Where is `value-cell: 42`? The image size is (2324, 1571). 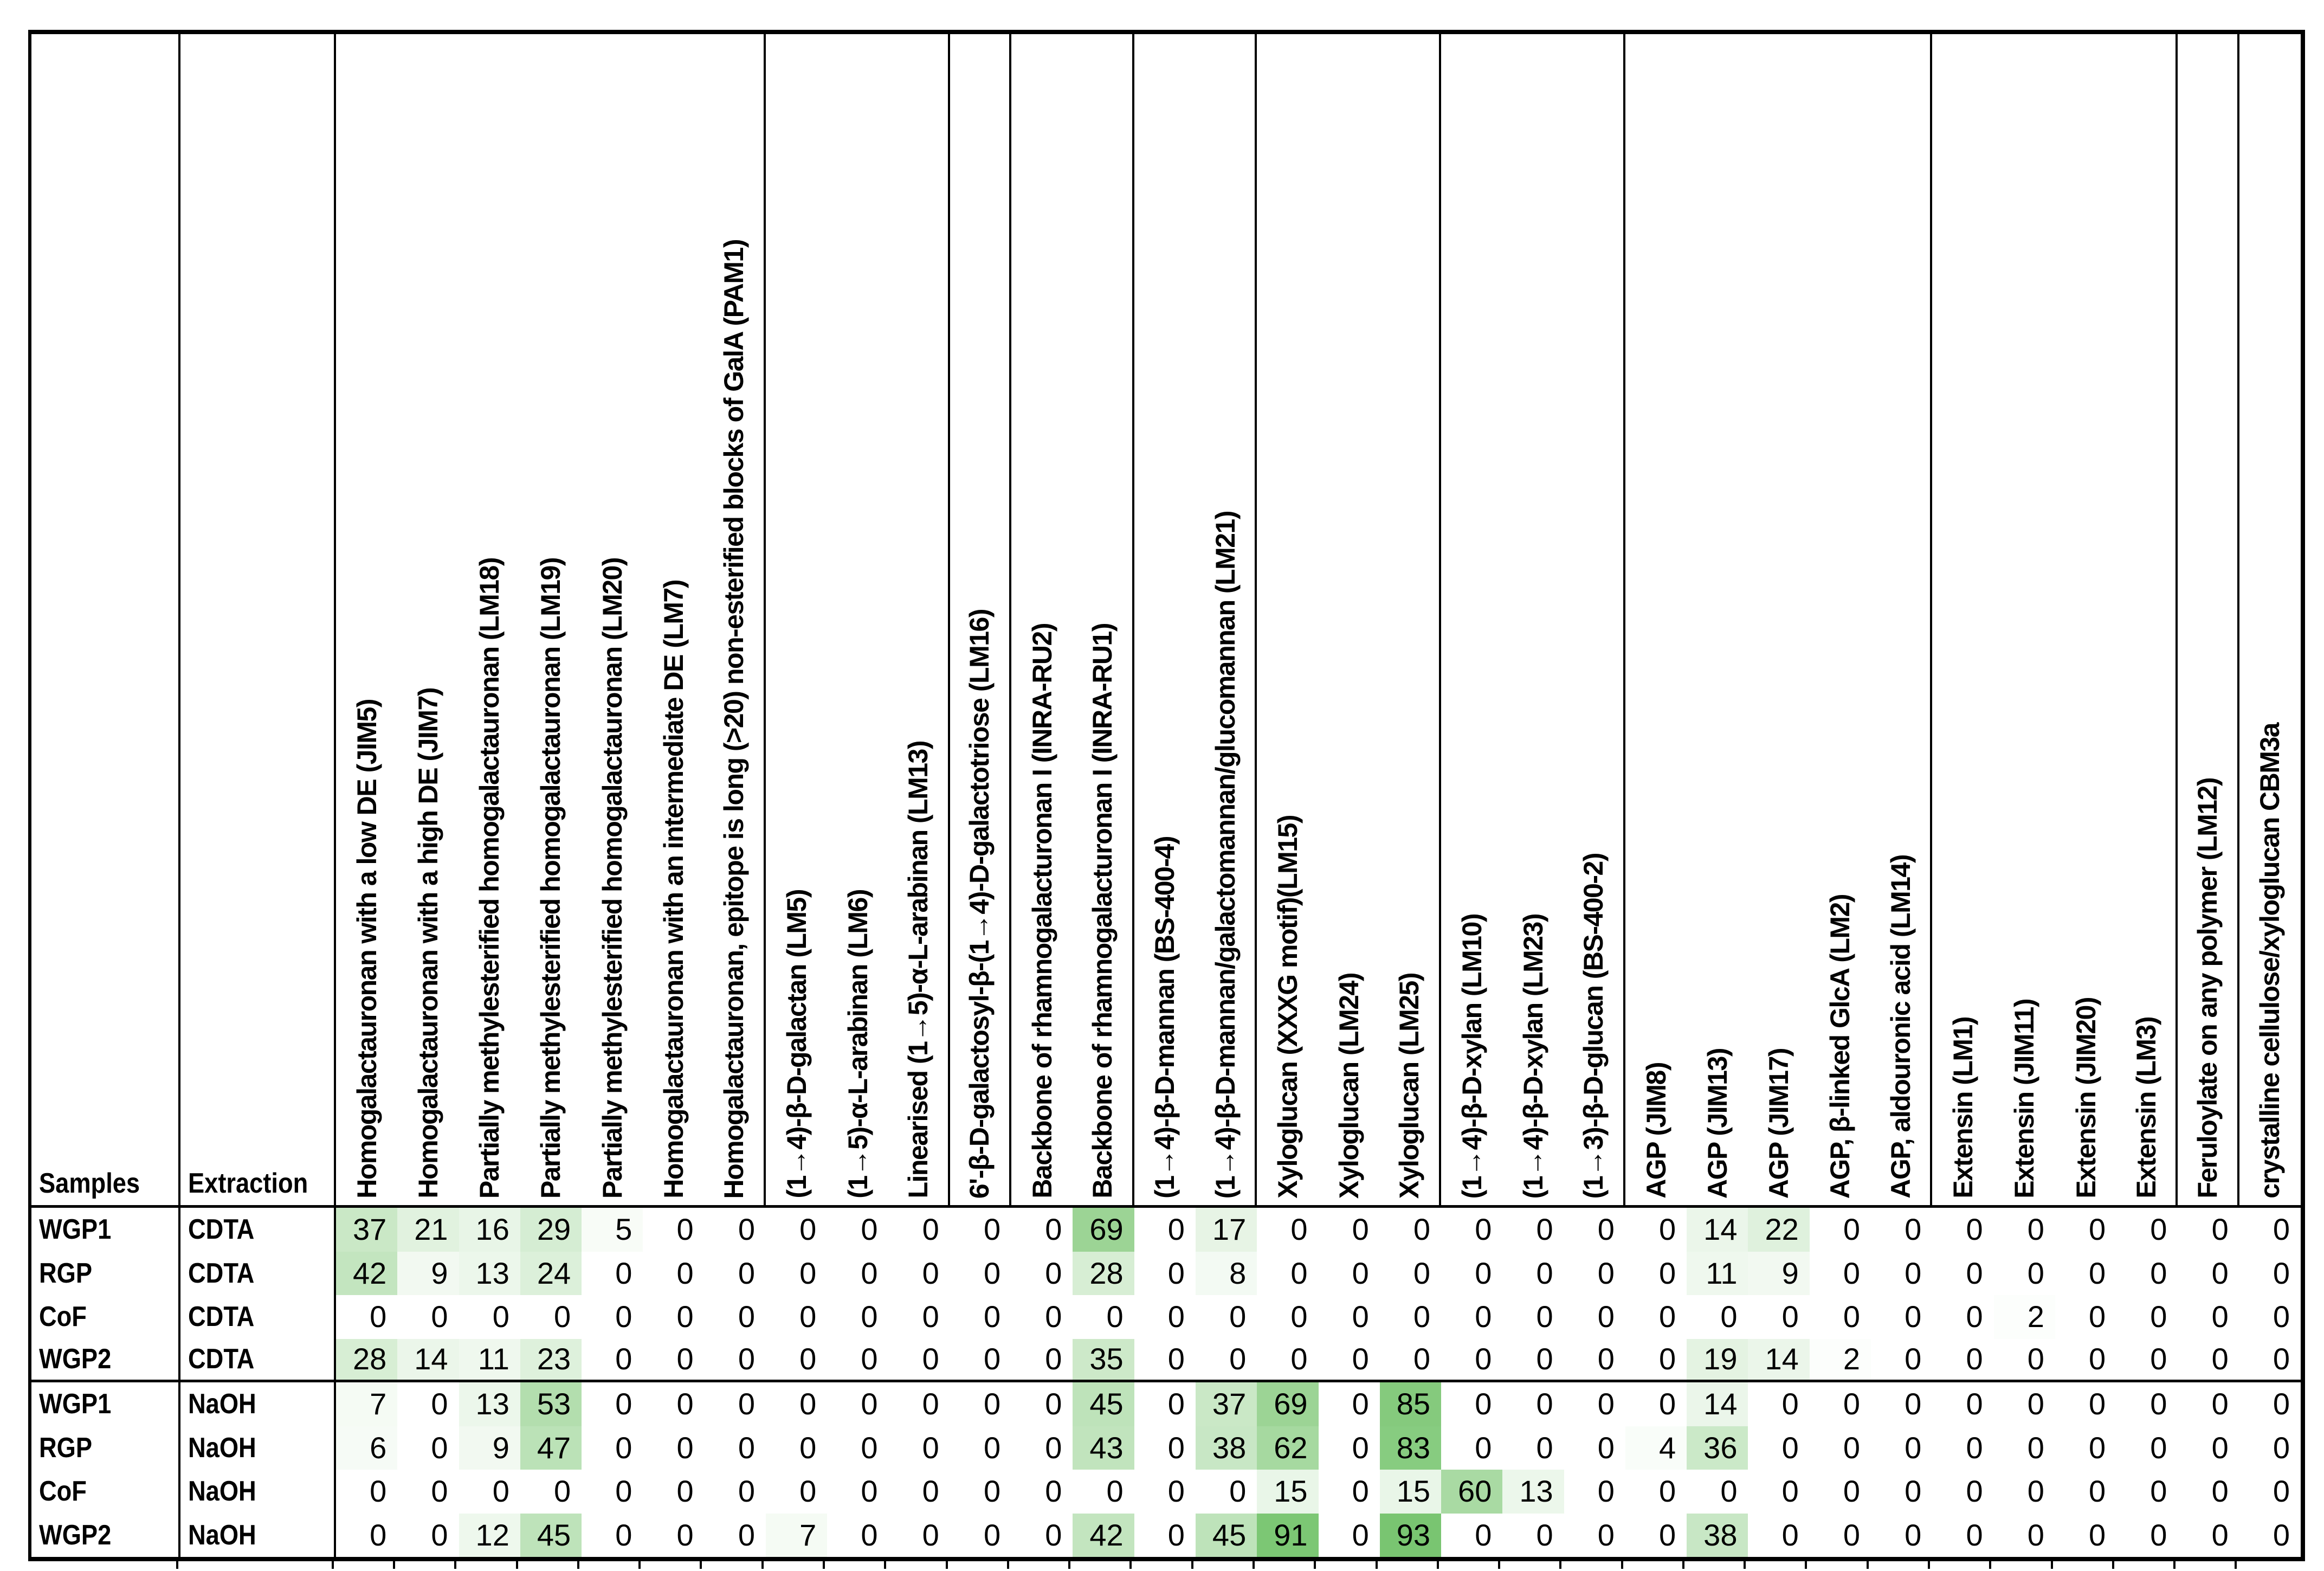
value-cell: 42 is located at coordinates (367, 1273).